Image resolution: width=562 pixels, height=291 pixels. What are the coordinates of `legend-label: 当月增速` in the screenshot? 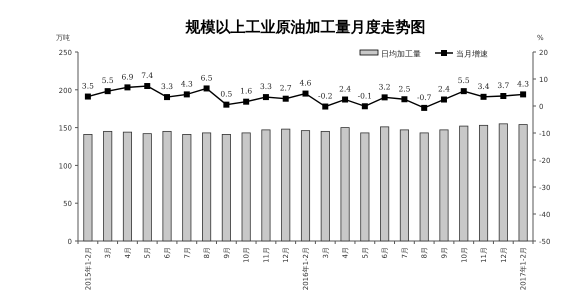 It's located at (472, 54).